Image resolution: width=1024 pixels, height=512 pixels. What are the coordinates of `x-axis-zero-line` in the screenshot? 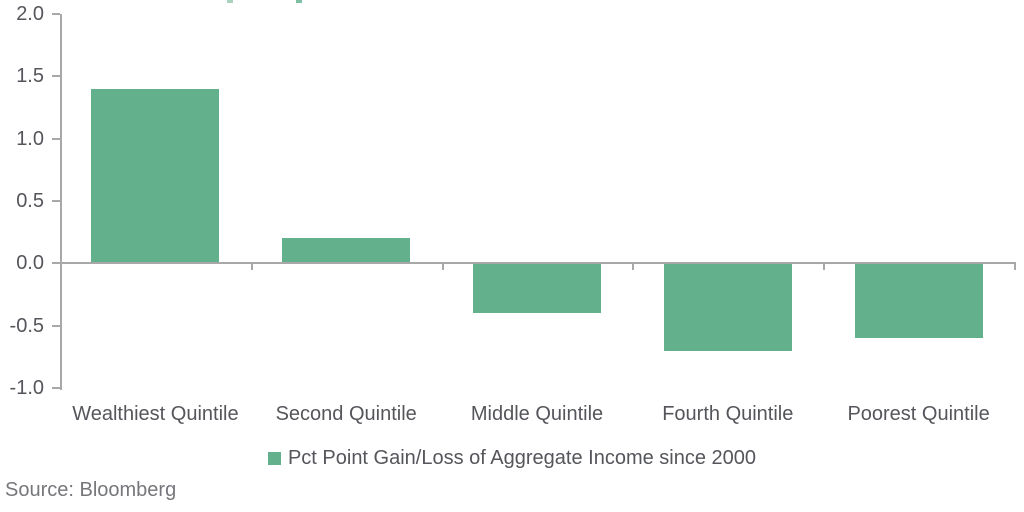 It's located at (538, 263).